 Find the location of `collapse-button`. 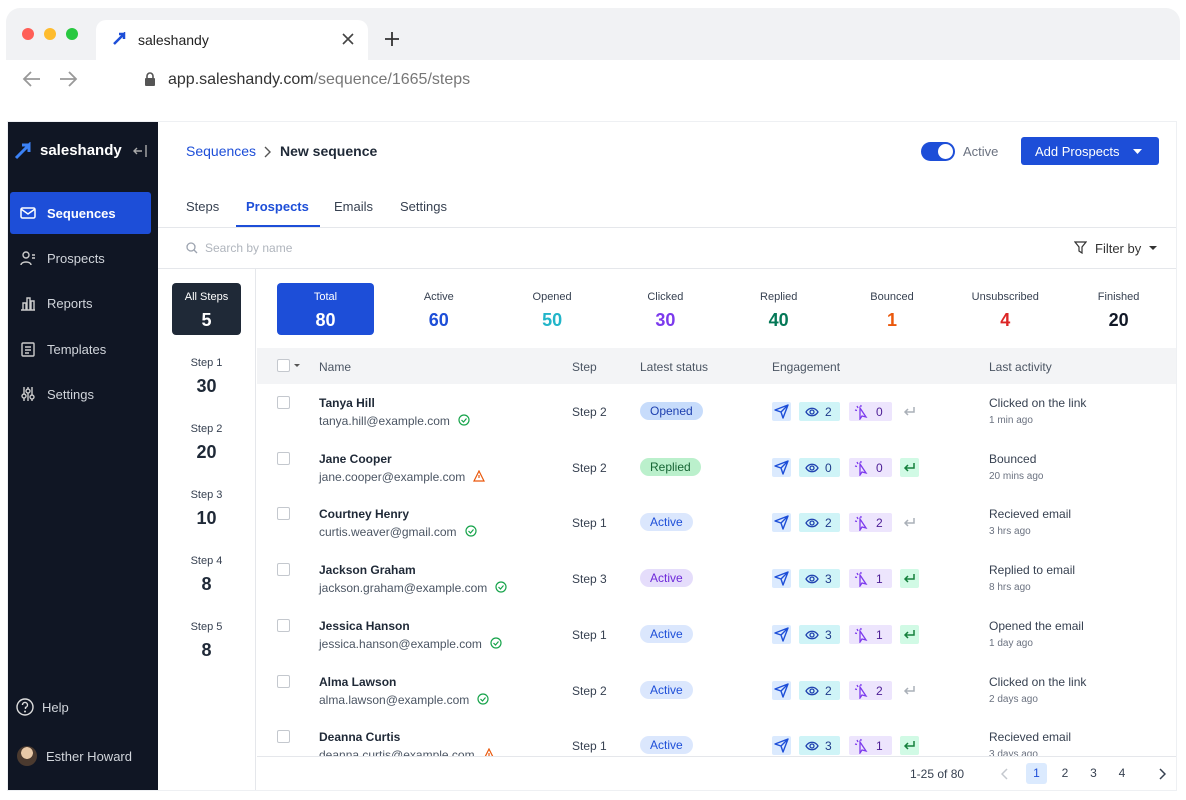

collapse-button is located at coordinates (140, 151).